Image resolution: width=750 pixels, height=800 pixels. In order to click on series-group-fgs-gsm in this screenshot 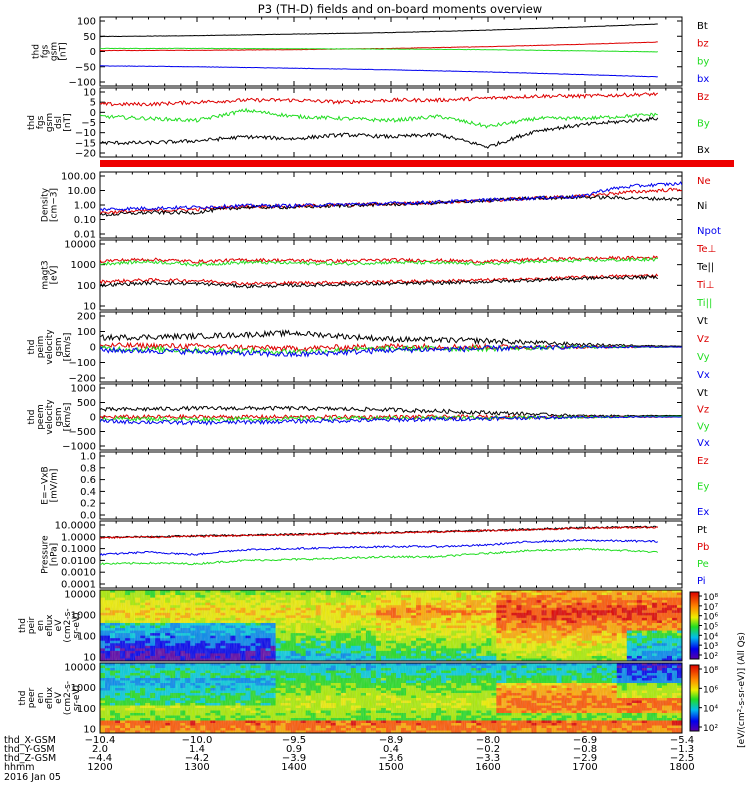, I will do `click(379, 50)`.